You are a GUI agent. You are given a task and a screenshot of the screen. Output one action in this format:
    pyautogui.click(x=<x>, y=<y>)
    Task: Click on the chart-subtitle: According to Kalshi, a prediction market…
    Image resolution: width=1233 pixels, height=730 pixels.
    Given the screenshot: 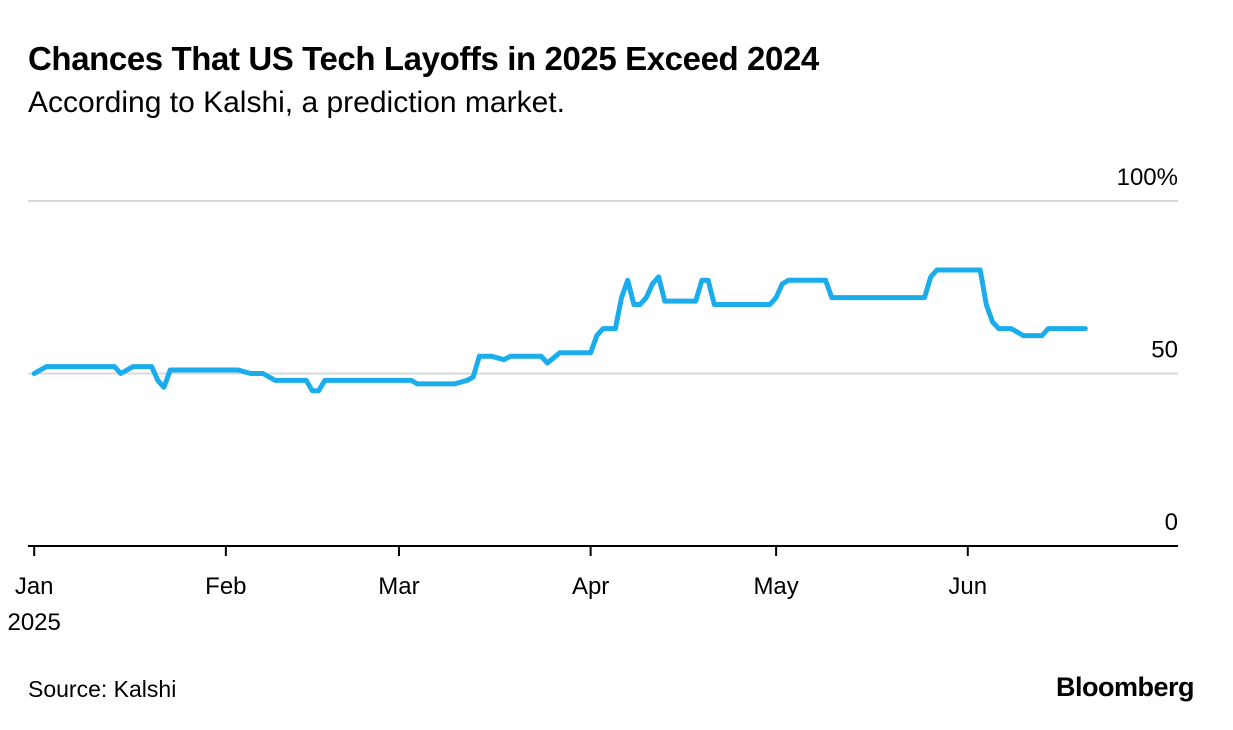 What is the action you would take?
    pyautogui.click(x=296, y=102)
    